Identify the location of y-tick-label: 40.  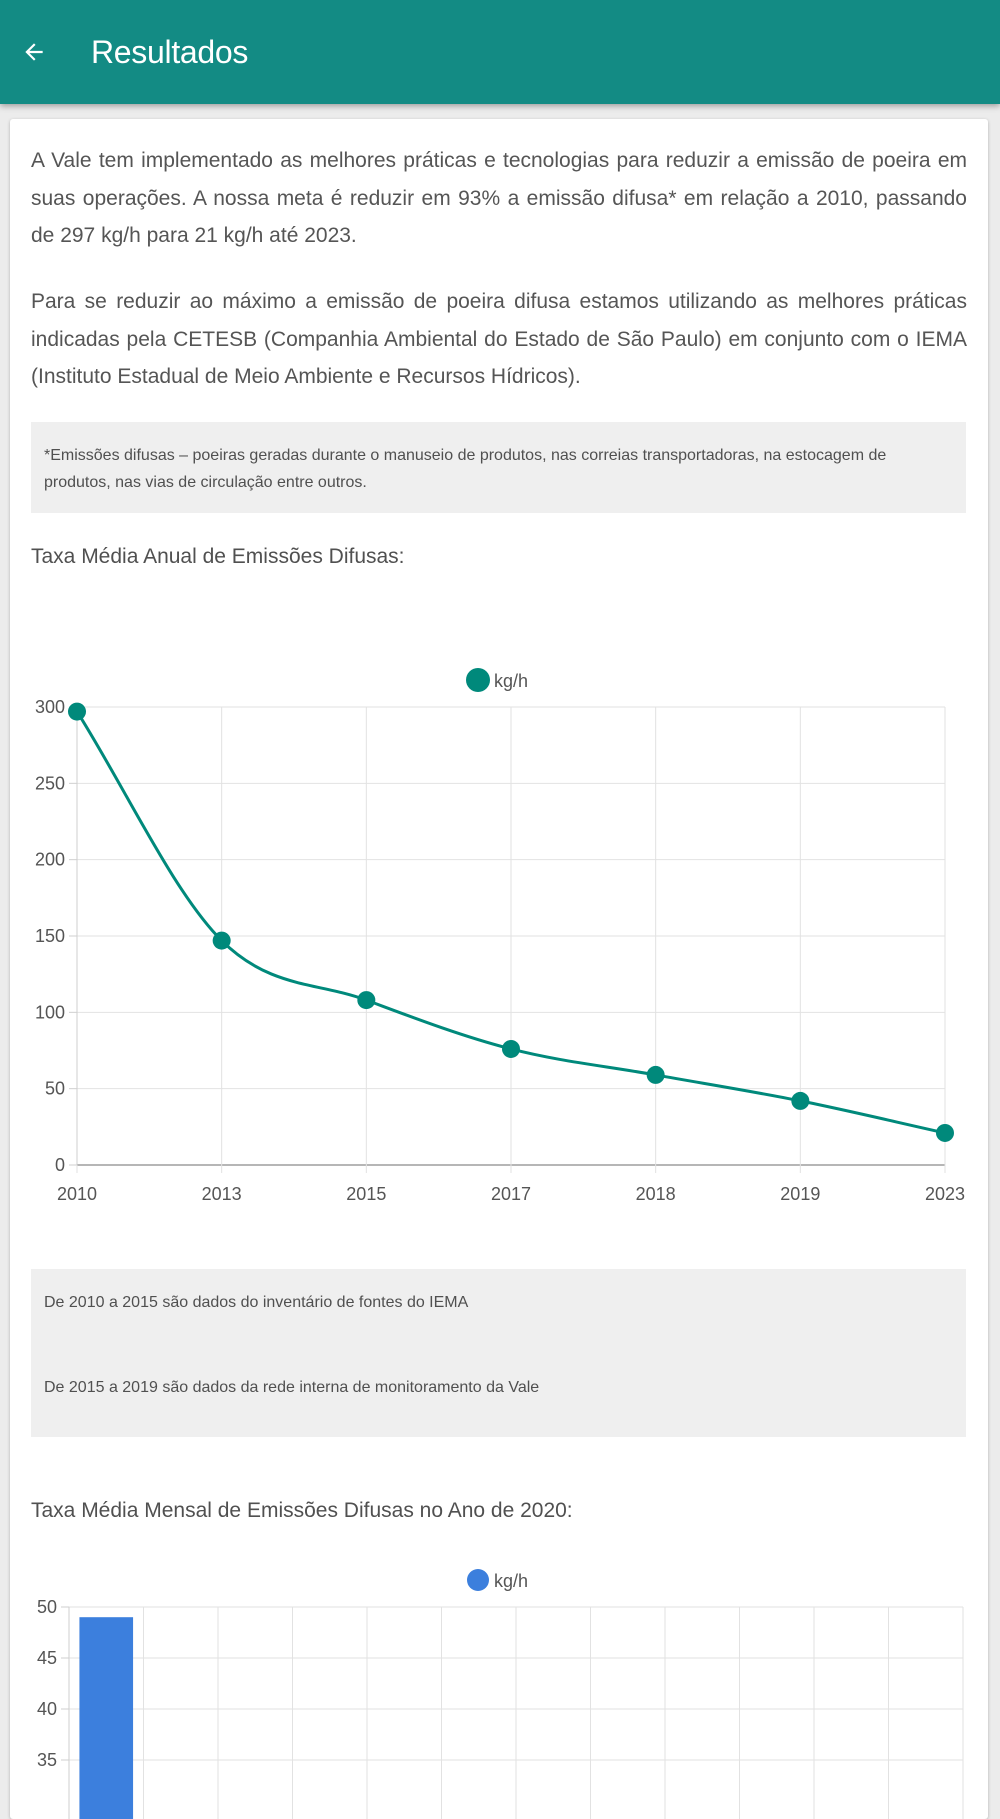
(47, 1709).